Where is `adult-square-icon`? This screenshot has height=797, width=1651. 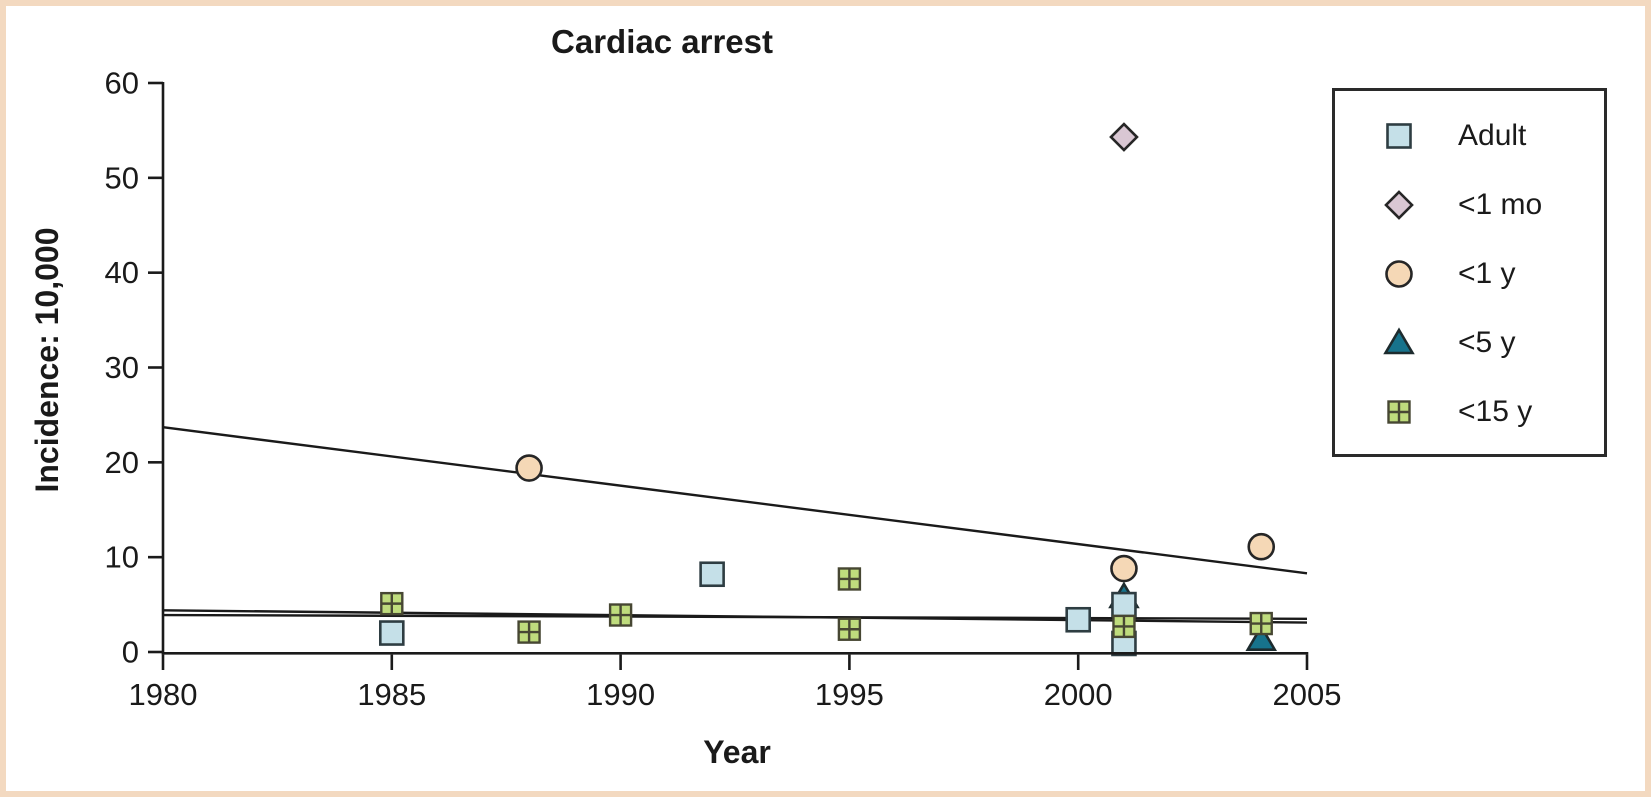
adult-square-icon is located at coordinates (1399, 135).